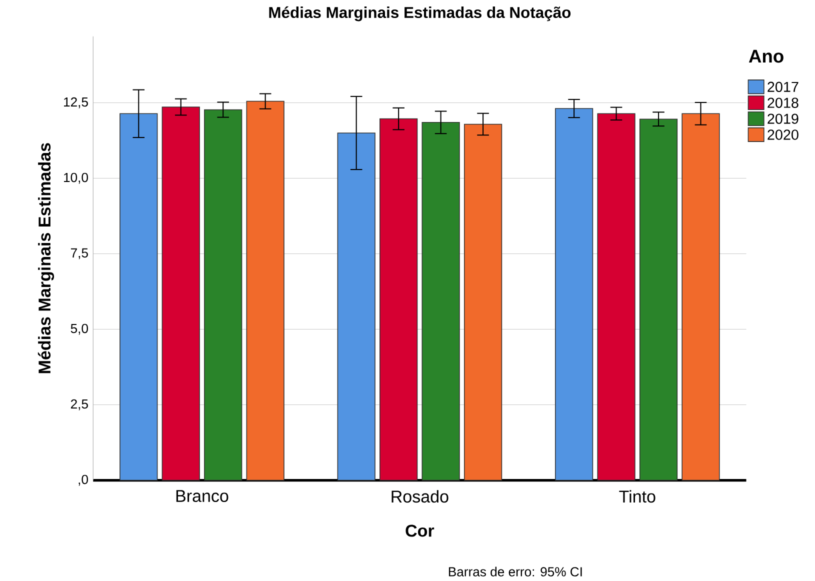  What do you see at coordinates (83, 480) in the screenshot?
I see `y-tick-label: ,0` at bounding box center [83, 480].